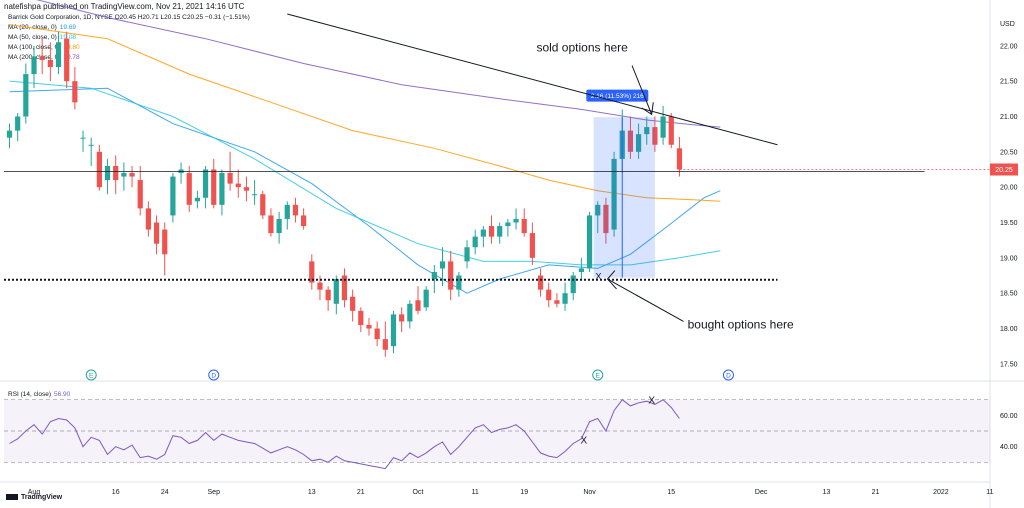 Image resolution: width=1024 pixels, height=508 pixels. I want to click on range-label-bg, so click(617, 95).